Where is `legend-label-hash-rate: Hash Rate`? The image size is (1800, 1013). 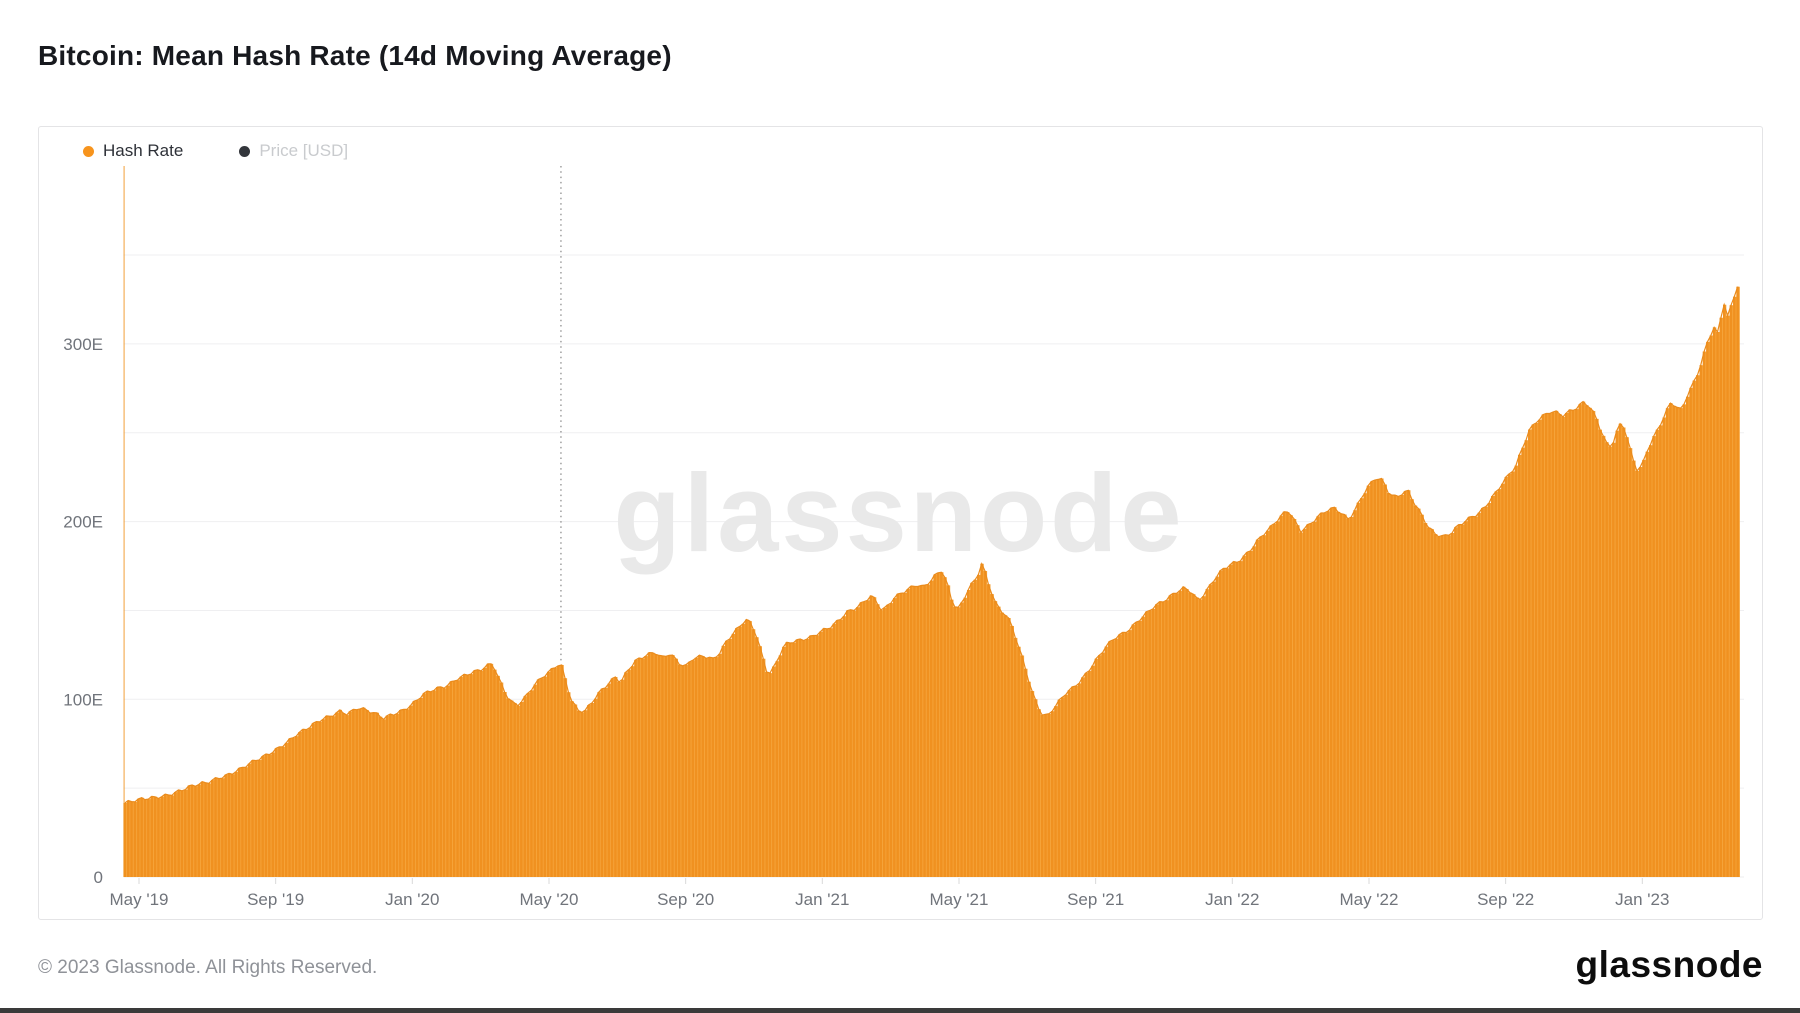
legend-label-hash-rate: Hash Rate is located at coordinates (143, 150).